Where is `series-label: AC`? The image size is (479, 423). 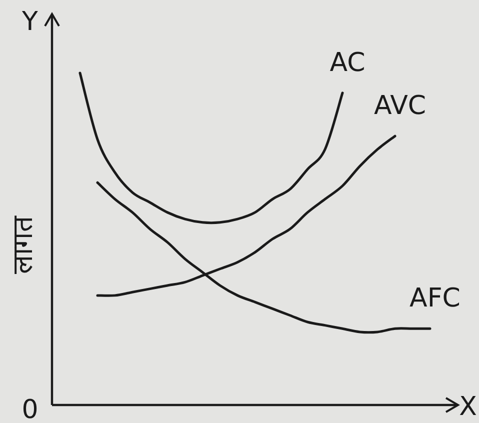 series-label: AC is located at coordinates (348, 63).